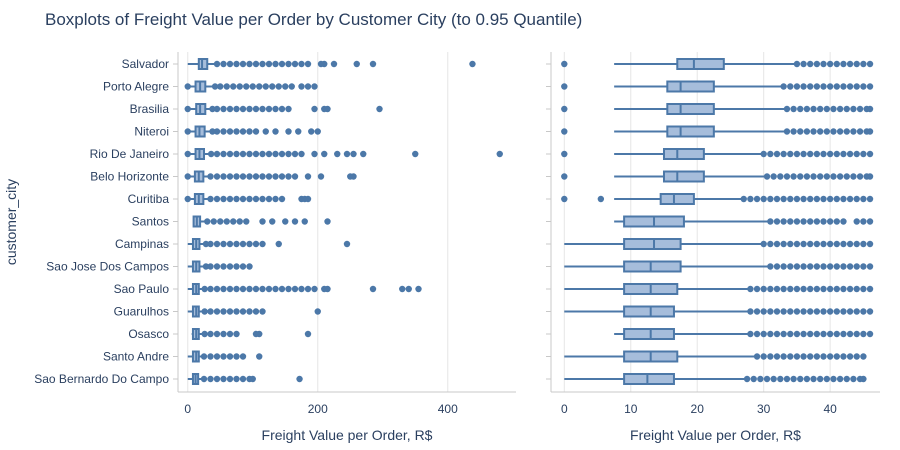 Image resolution: width=900 pixels, height=450 pixels. I want to click on y-tick-label: Santos, so click(150, 222).